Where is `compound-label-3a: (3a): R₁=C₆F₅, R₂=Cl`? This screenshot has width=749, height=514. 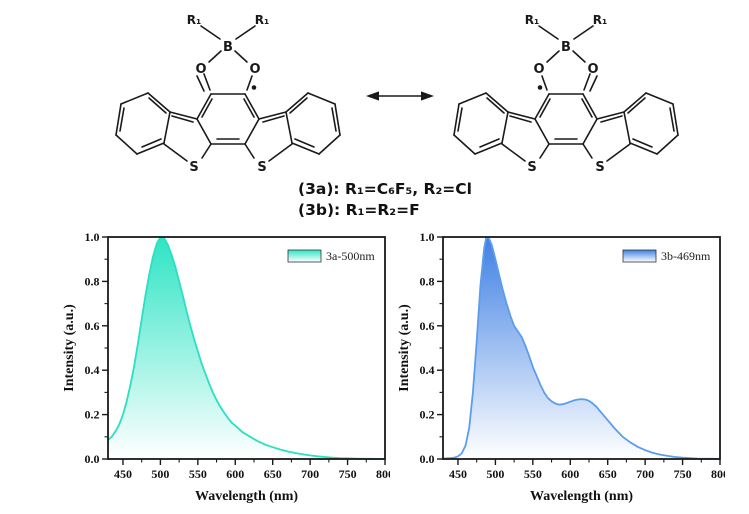 compound-label-3a: (3a): R₁=C₆F₅, R₂=Cl is located at coordinates (385, 189).